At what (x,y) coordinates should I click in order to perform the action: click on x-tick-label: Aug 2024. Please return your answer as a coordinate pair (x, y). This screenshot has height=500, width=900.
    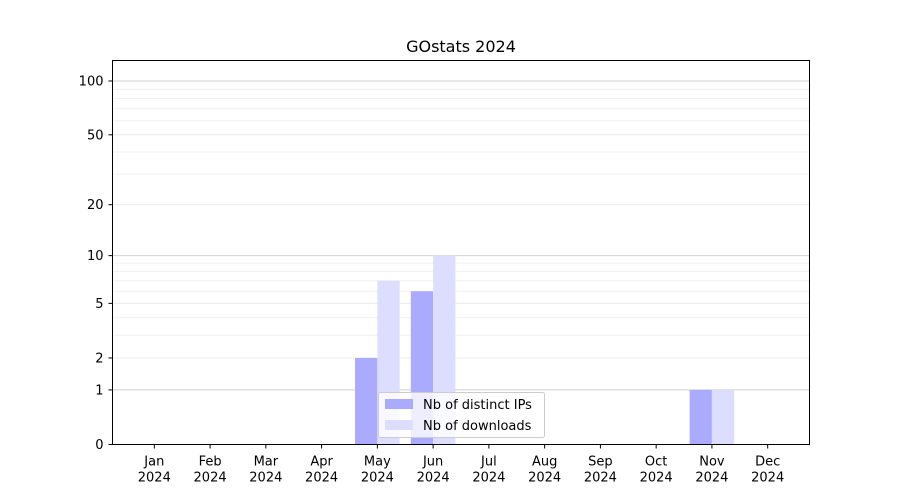
    Looking at the image, I should click on (544, 470).